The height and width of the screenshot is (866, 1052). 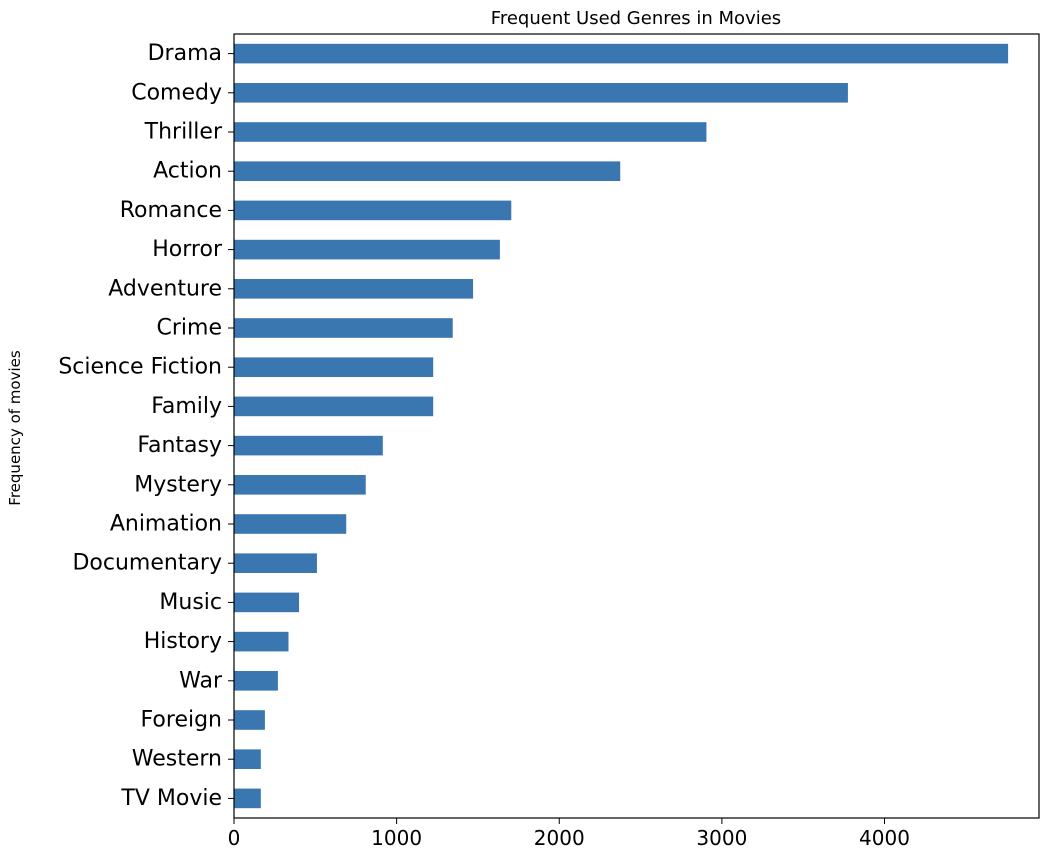 What do you see at coordinates (165, 288) in the screenshot?
I see `category-label: Adventure` at bounding box center [165, 288].